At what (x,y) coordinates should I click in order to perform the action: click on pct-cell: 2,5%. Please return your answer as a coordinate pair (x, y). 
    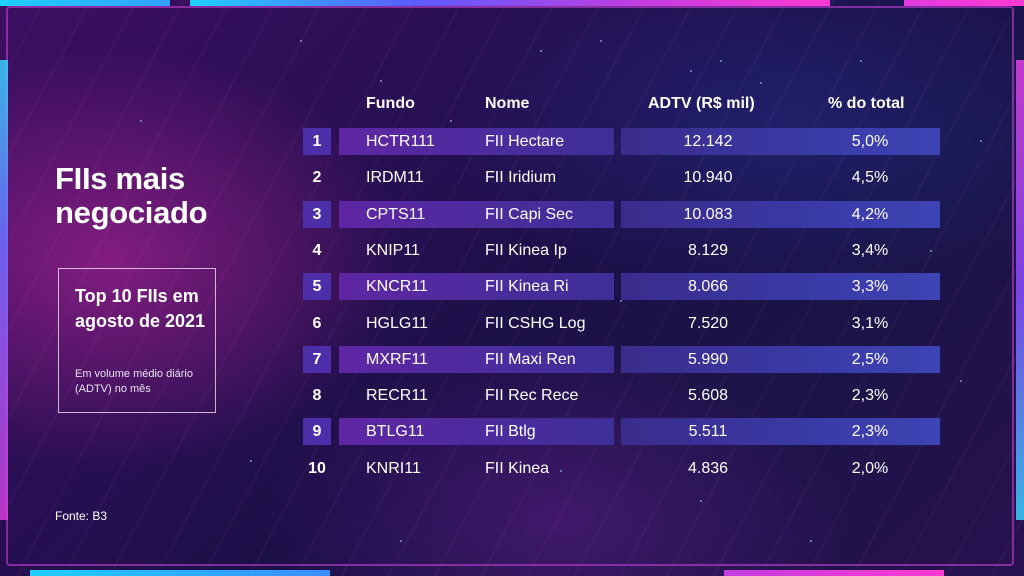
    Looking at the image, I should click on (870, 359).